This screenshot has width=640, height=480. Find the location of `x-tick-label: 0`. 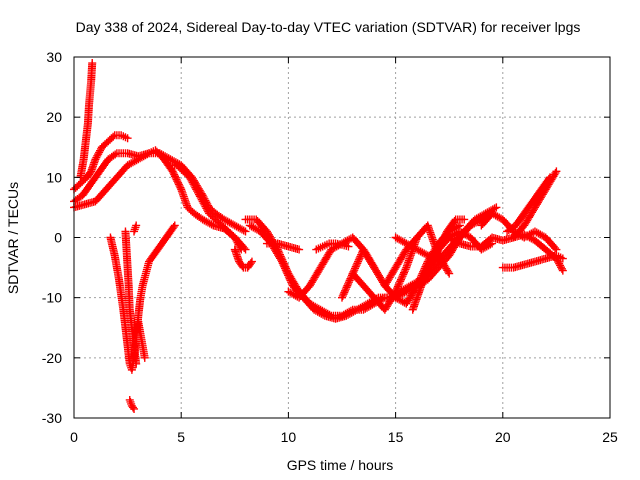

x-tick-label: 0 is located at coordinates (74, 437).